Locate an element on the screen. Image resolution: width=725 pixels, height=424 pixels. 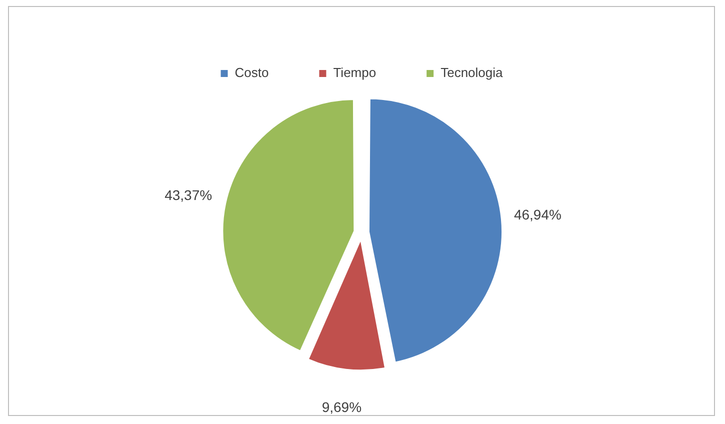
legend-label: Tiempo is located at coordinates (354, 72).